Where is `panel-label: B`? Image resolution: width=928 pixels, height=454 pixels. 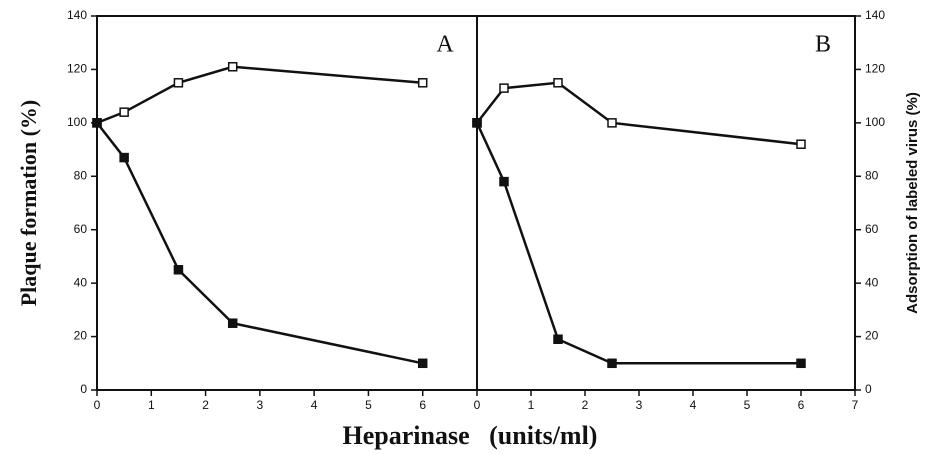
panel-label: B is located at coordinates (823, 45).